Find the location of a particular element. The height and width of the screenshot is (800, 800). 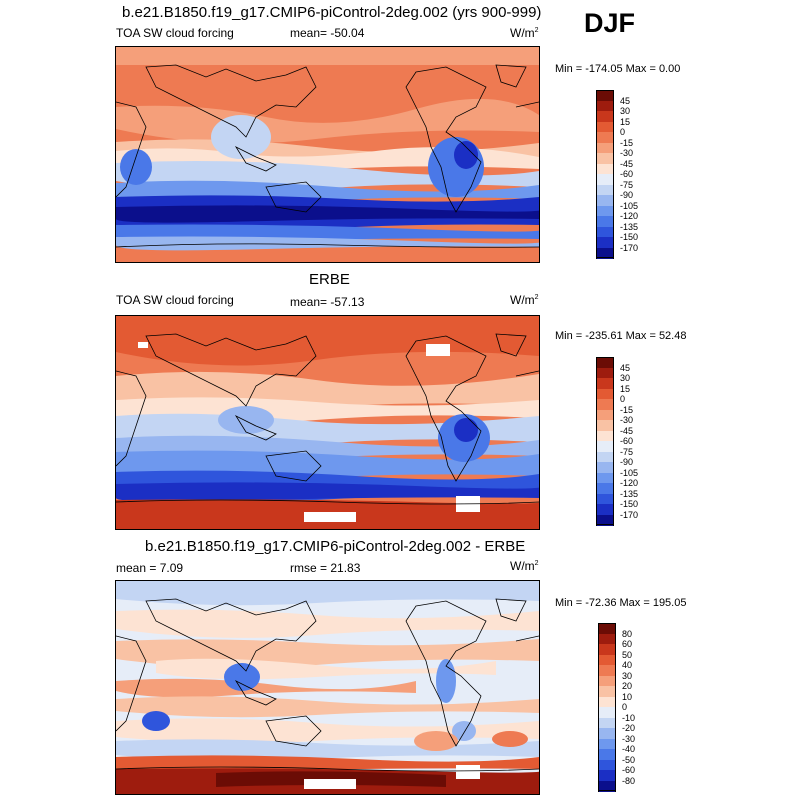

mean-label: mean= -50.04 is located at coordinates (327, 33).